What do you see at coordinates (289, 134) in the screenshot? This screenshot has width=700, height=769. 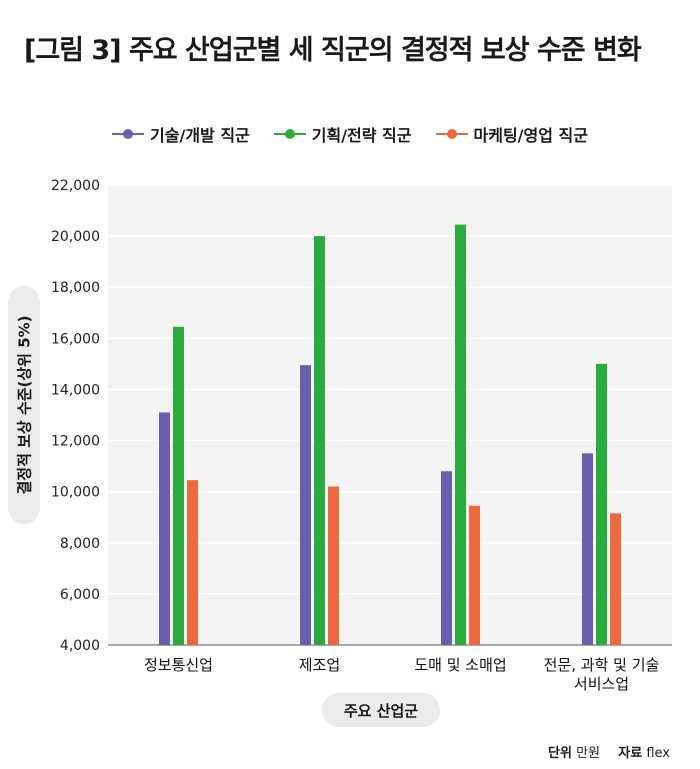 I see `legend-marker-planning` at bounding box center [289, 134].